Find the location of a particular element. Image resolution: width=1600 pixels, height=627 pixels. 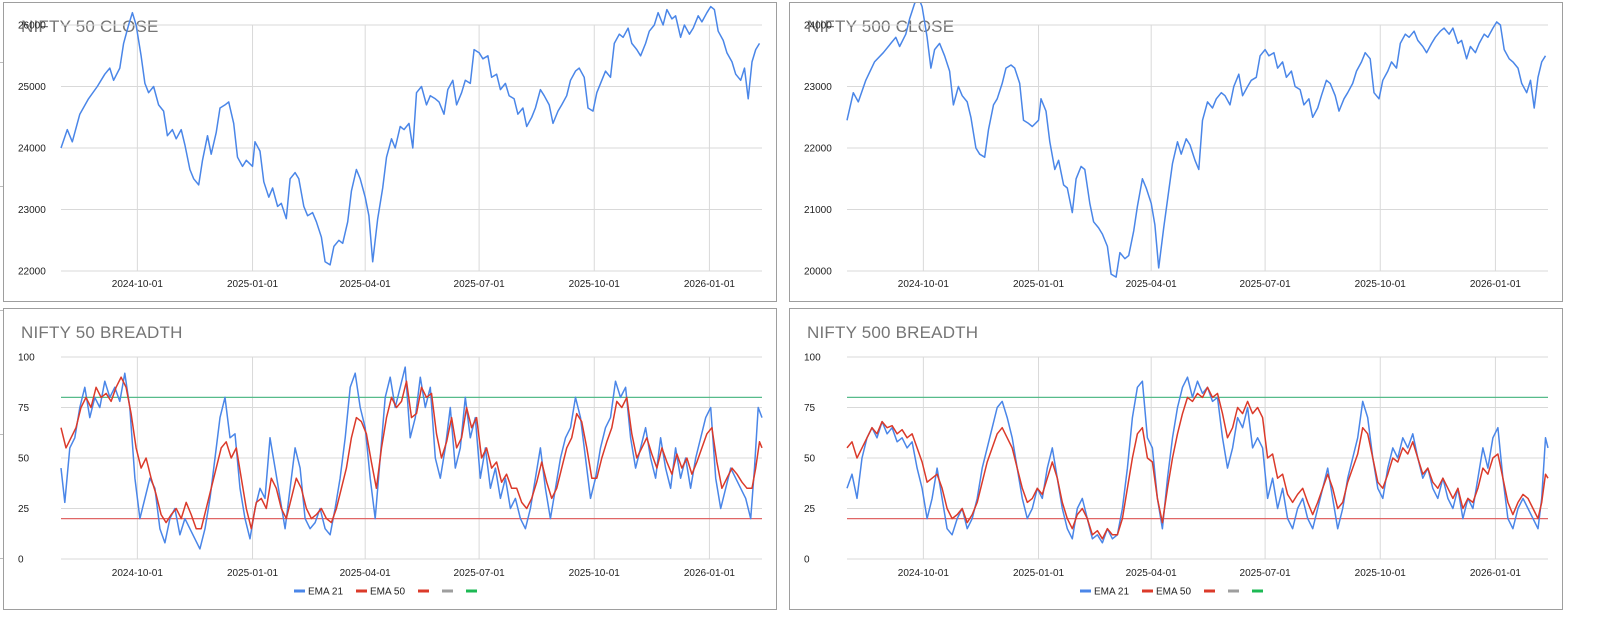

chart-title: NIFTY 500 BREADTH is located at coordinates (893, 332).